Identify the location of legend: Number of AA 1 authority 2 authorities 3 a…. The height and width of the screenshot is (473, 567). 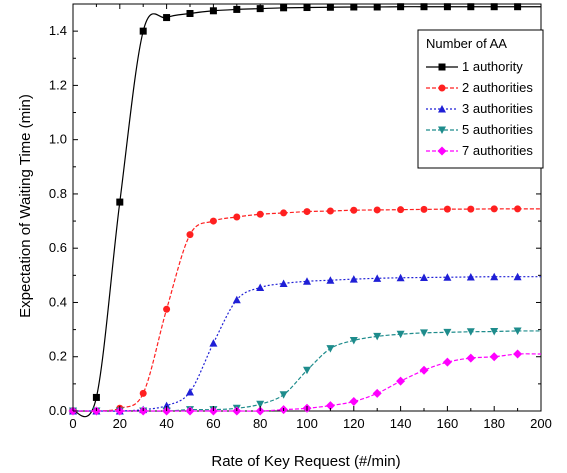
(480, 99).